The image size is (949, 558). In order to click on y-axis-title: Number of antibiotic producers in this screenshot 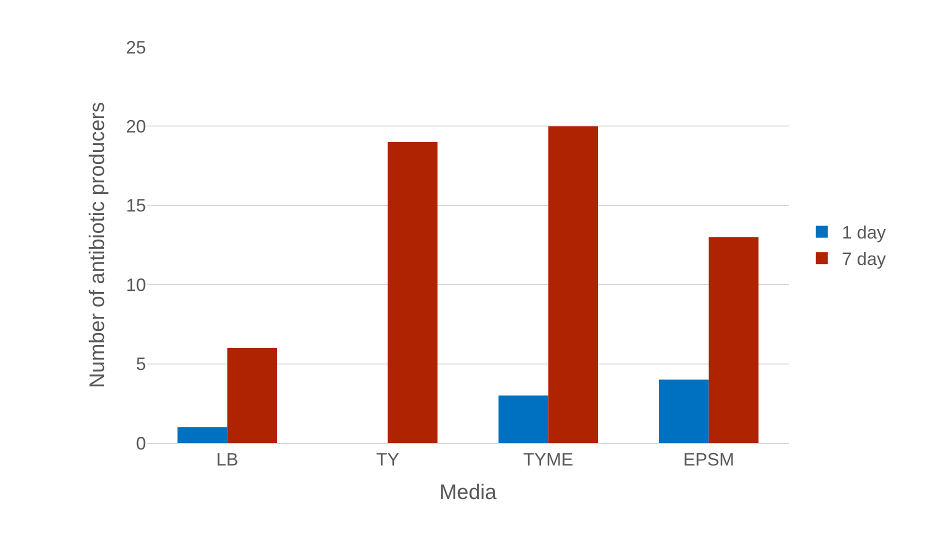, I will do `click(98, 245)`.